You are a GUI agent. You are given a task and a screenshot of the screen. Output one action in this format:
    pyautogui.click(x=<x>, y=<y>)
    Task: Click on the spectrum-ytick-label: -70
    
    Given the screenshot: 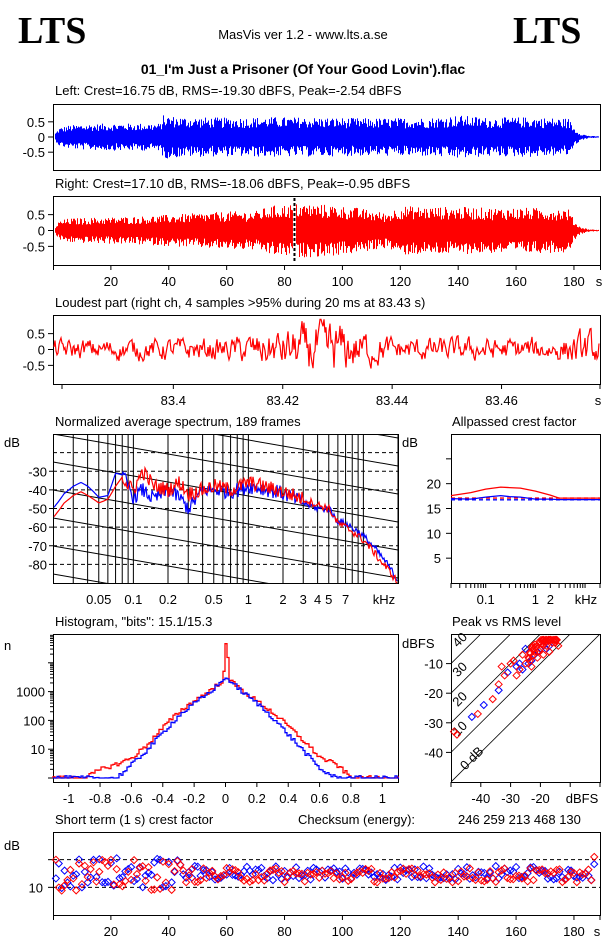 What is the action you would take?
    pyautogui.click(x=37, y=546)
    